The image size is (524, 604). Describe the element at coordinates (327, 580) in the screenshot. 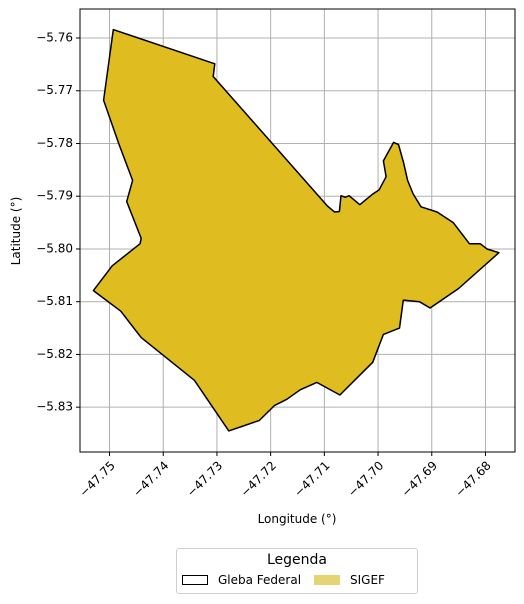

I see `sigef-swatch` at that location.